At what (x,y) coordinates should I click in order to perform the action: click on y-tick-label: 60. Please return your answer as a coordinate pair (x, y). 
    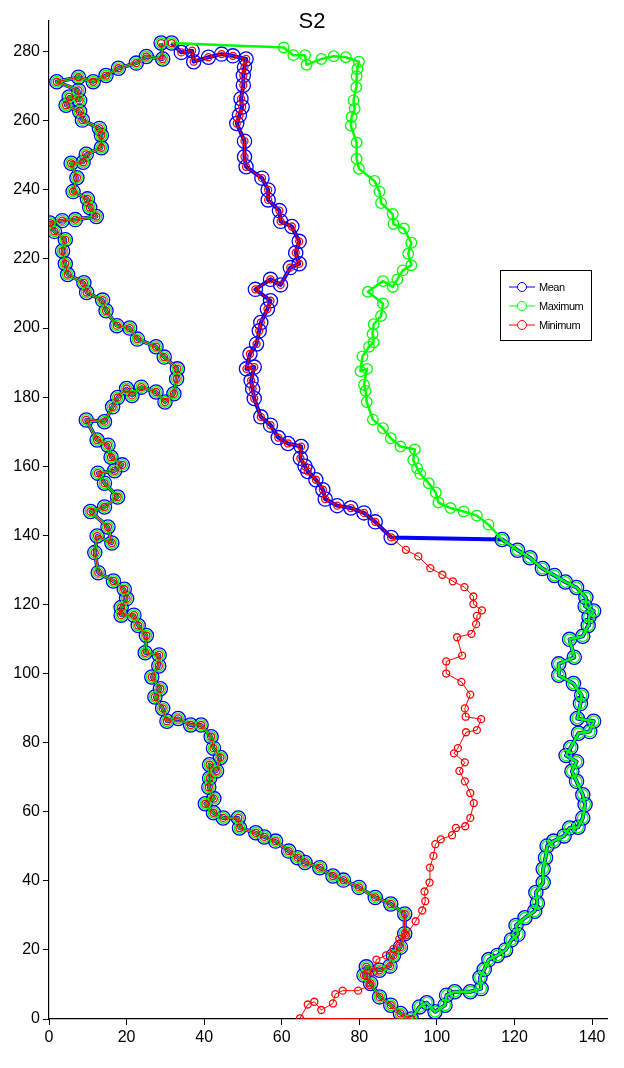
    Looking at the image, I should click on (31, 811).